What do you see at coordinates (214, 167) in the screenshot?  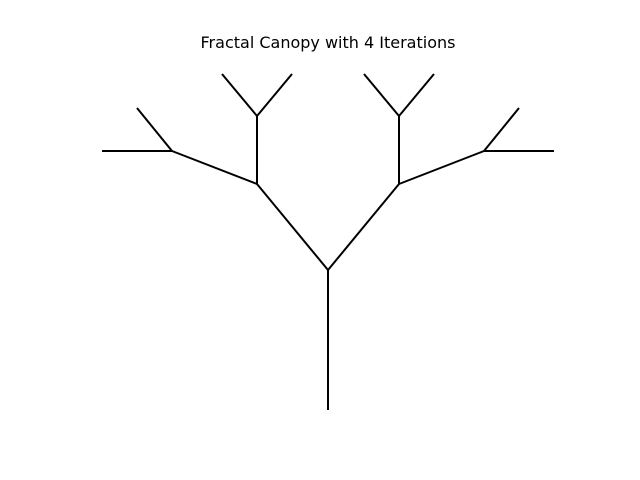 I see `branch-level-2-left-left` at bounding box center [214, 167].